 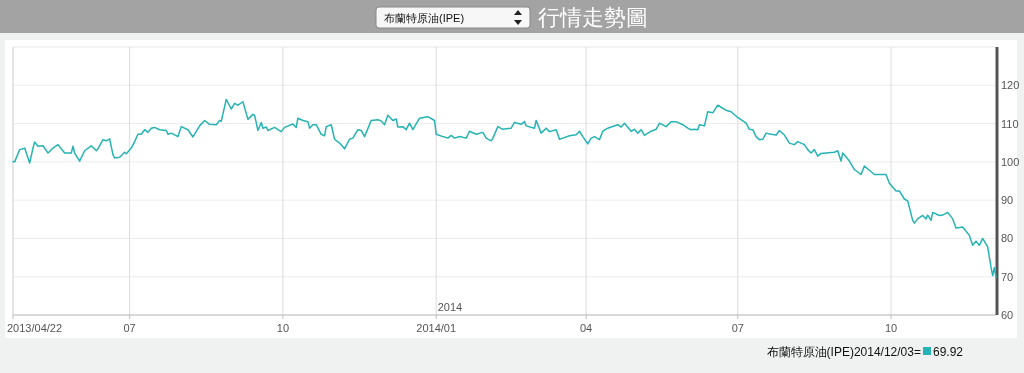 I want to click on y-tick-label: 70, so click(x=1007, y=276).